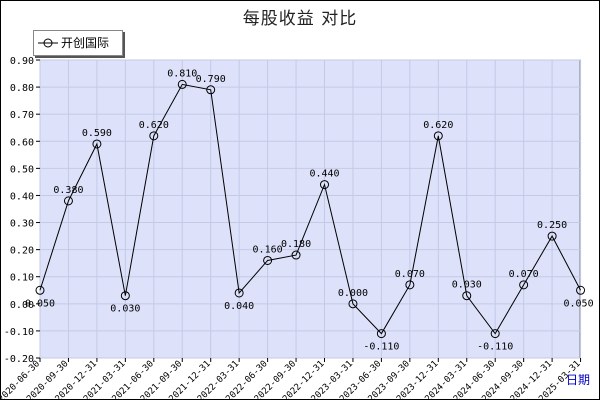 The width and height of the screenshot is (600, 400). I want to click on y-tick-label: 0.20, so click(22, 251).